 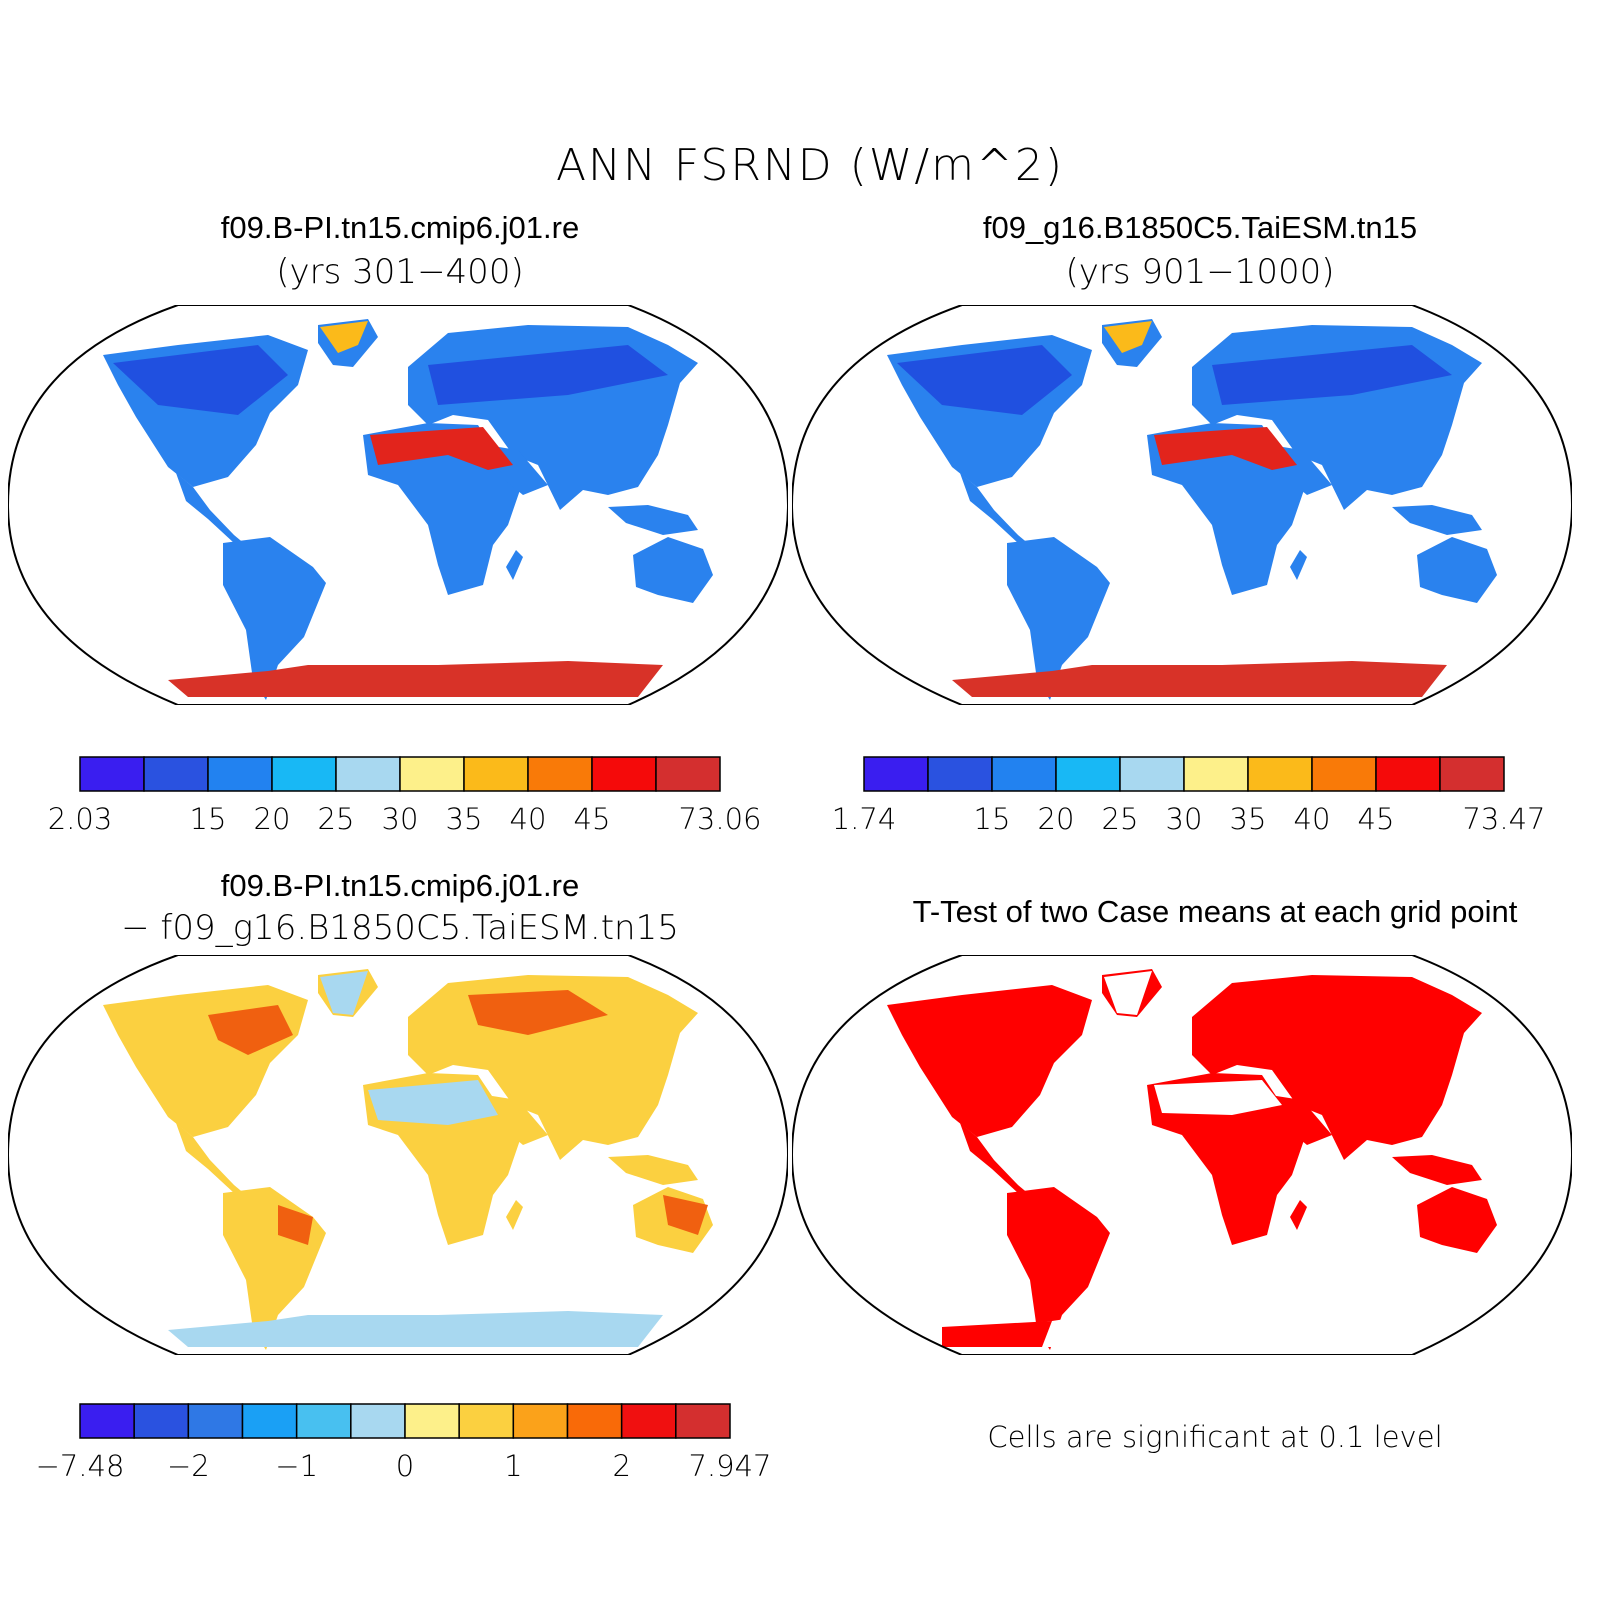 I want to click on significant-fill, so click(x=997, y=1334).